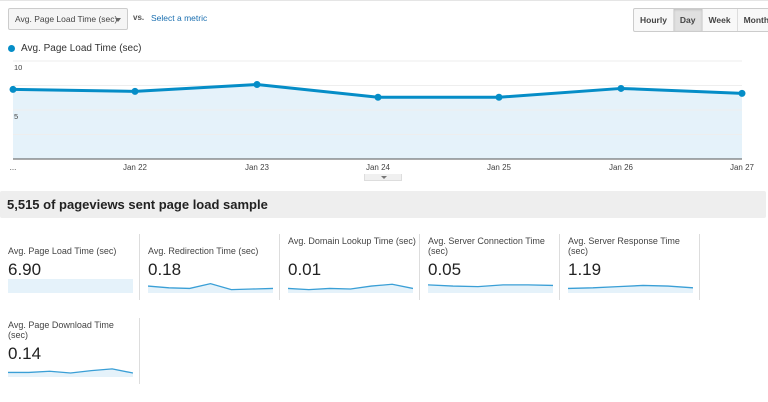 The height and width of the screenshot is (402, 768). I want to click on y-tick-5: 5, so click(16, 116).